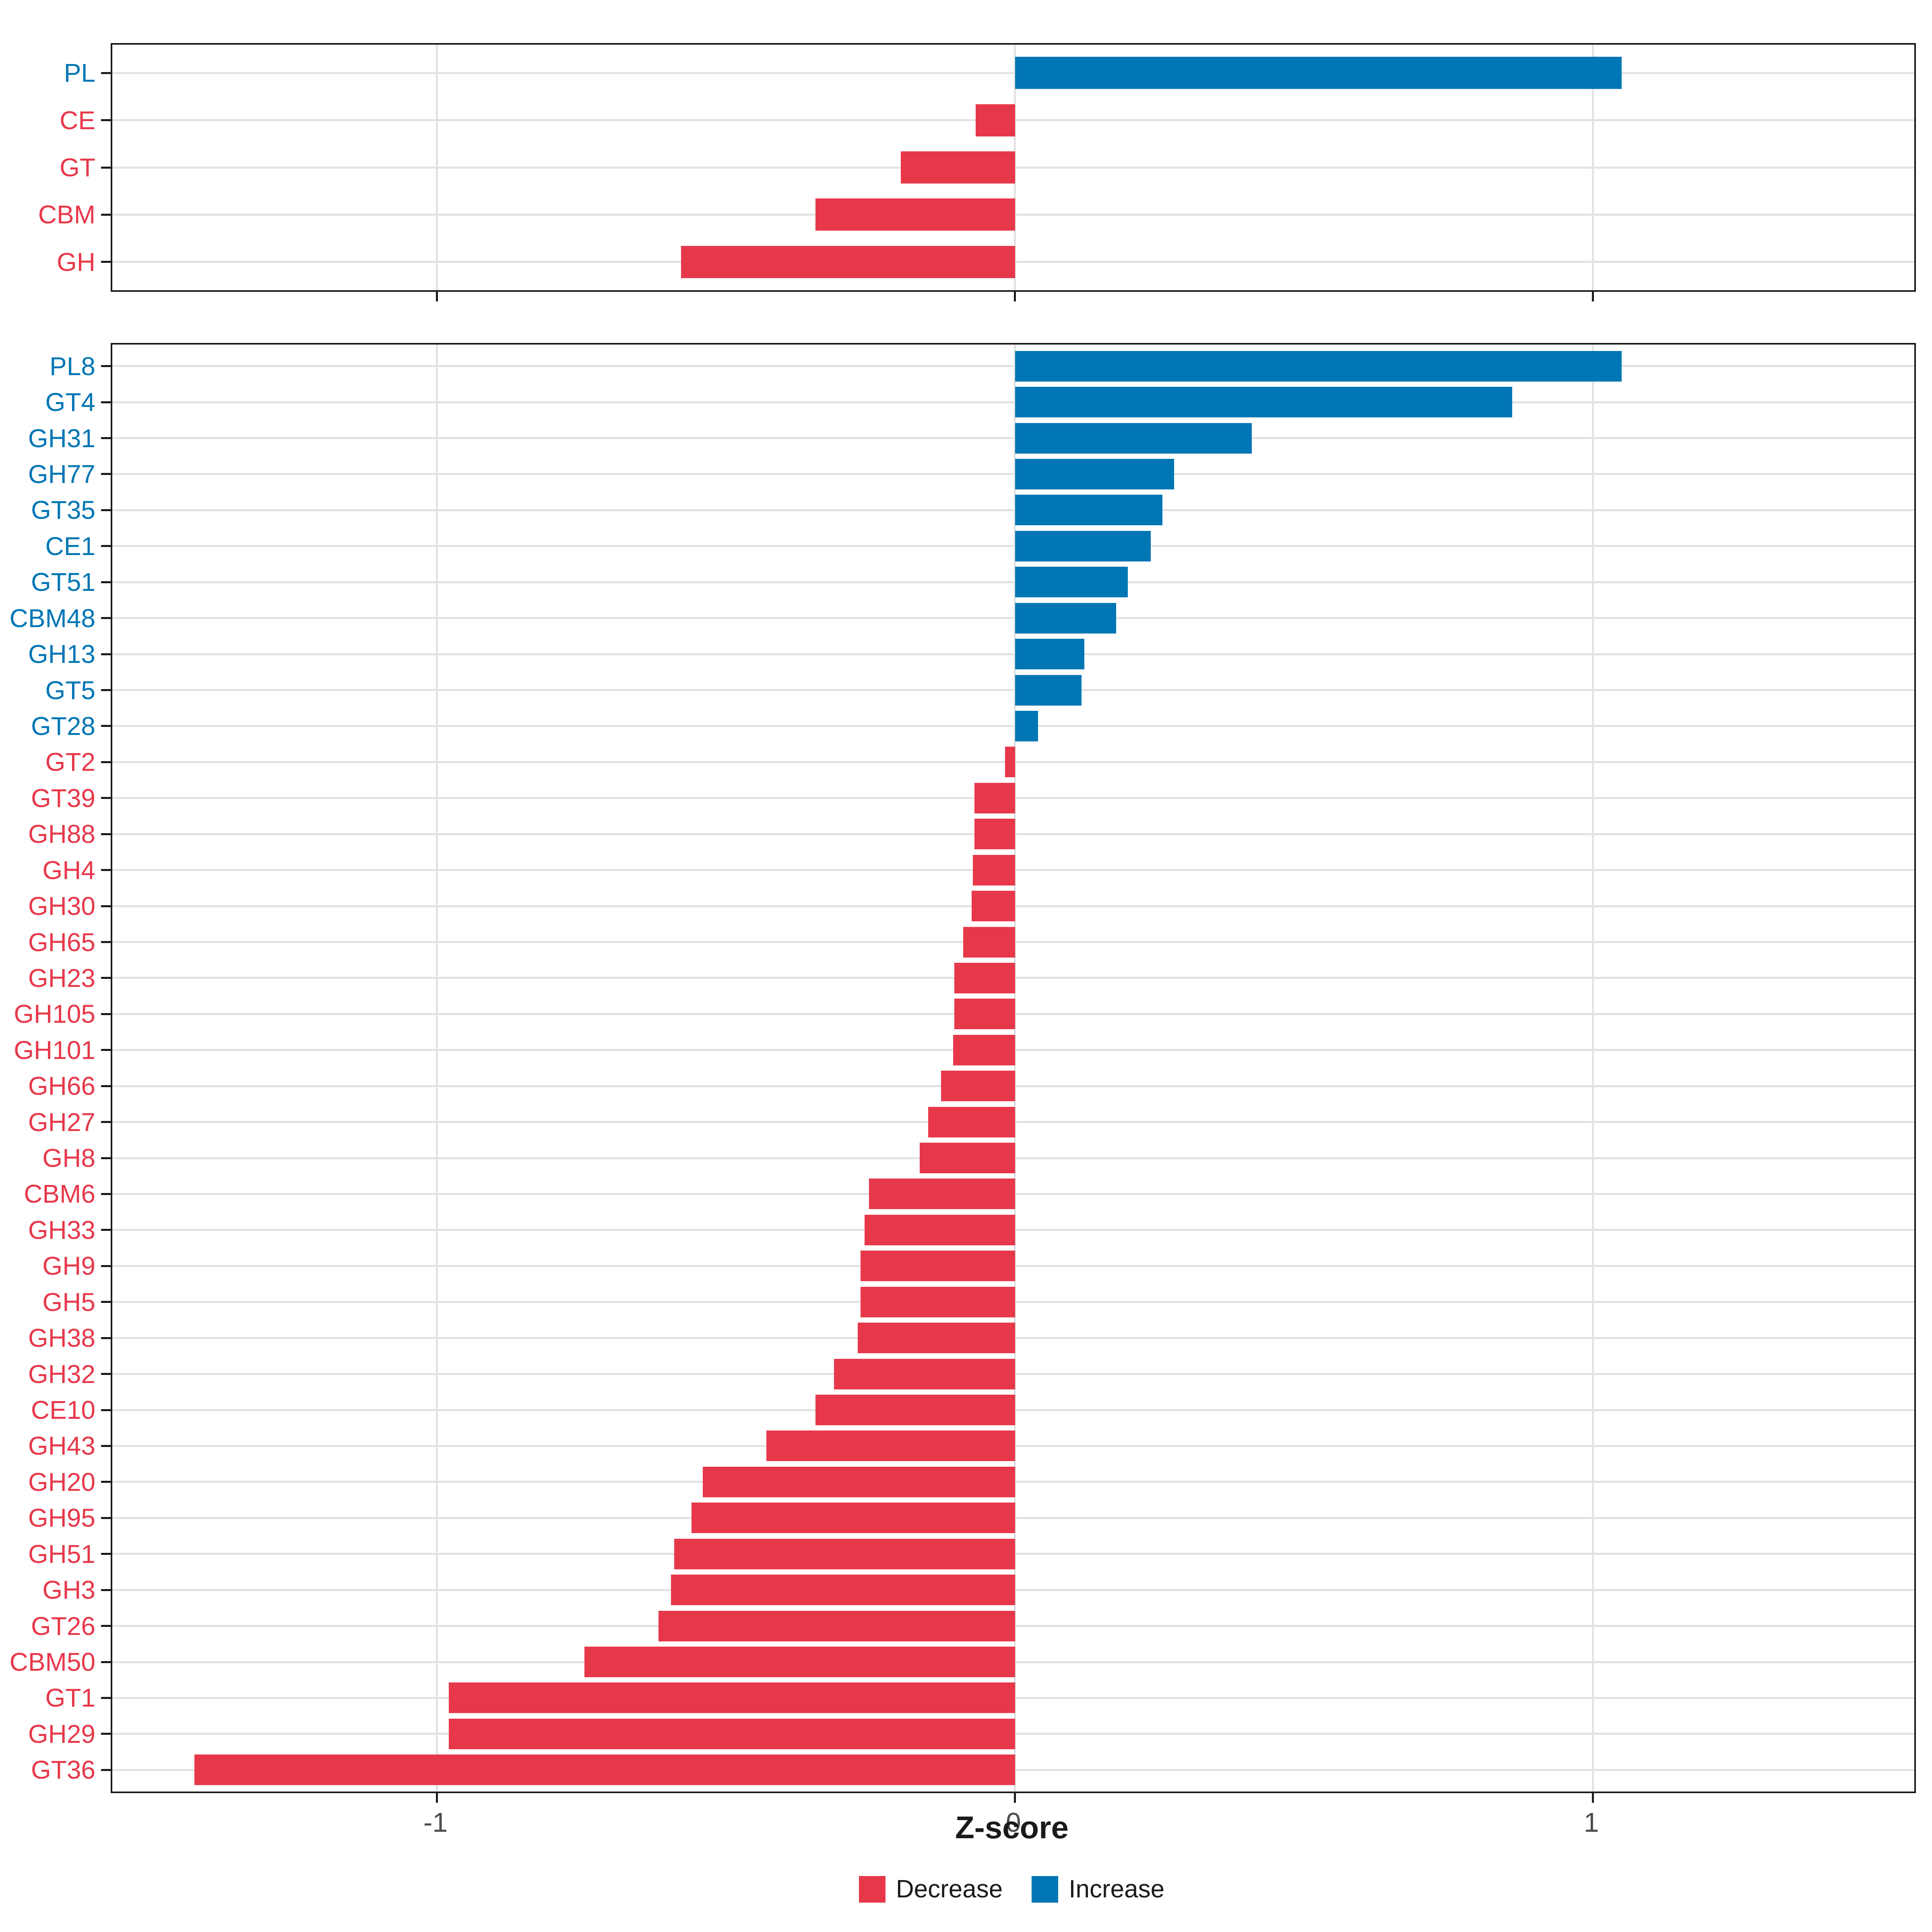  I want to click on bar-GH29, so click(731, 1733).